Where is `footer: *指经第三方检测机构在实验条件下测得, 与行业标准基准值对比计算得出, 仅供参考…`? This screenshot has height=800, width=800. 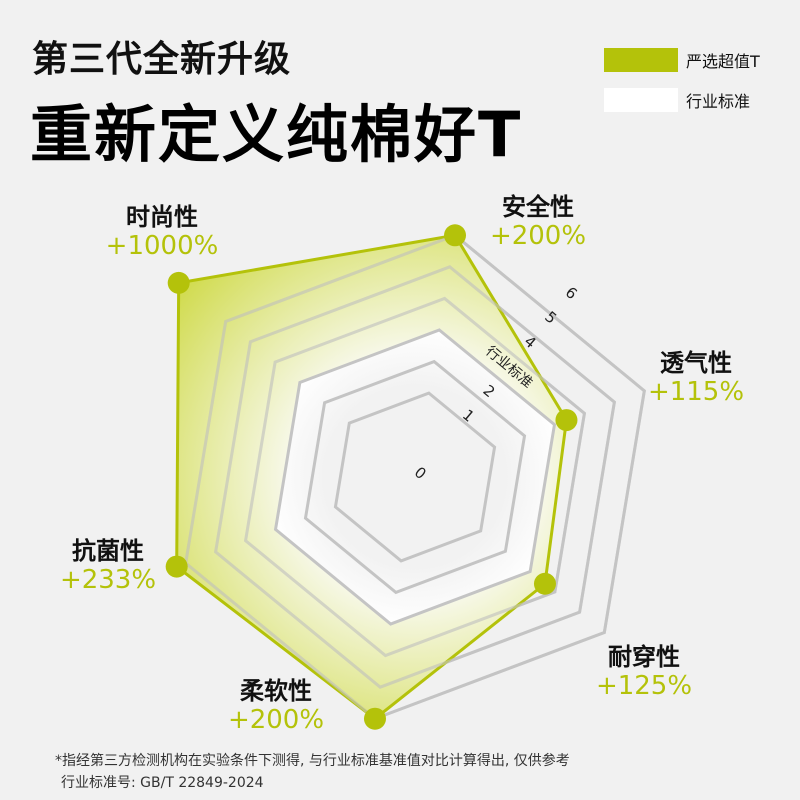
footer: *指经第三方检测机构在实验条件下测得, 与行业标准基准值对比计算得出, 仅供参考… is located at coordinates (312, 772).